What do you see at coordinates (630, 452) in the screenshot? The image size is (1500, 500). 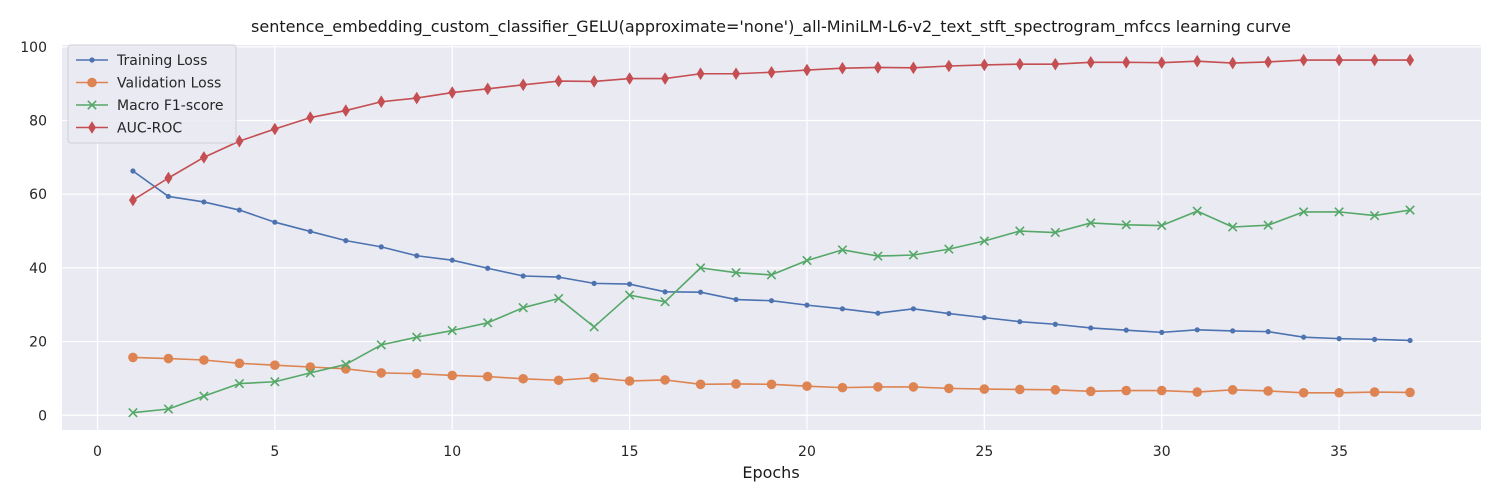 I see `x-tick-label: 15` at bounding box center [630, 452].